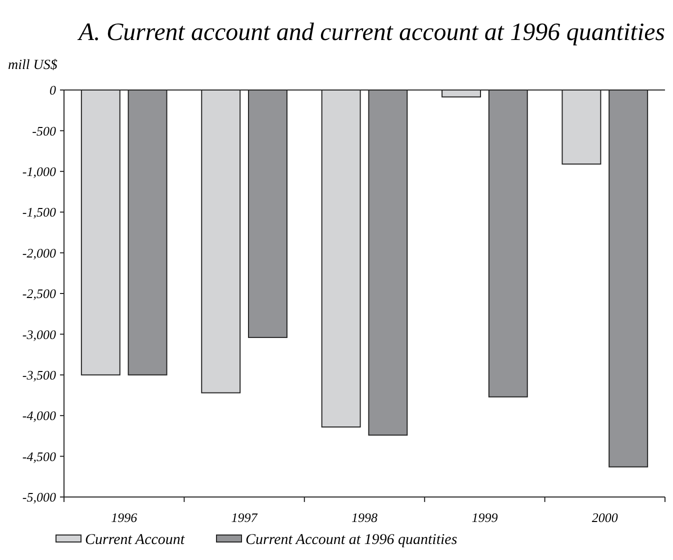 This screenshot has width=673, height=560. Describe the element at coordinates (39, 497) in the screenshot. I see `y-tick-label: -5,000` at that location.